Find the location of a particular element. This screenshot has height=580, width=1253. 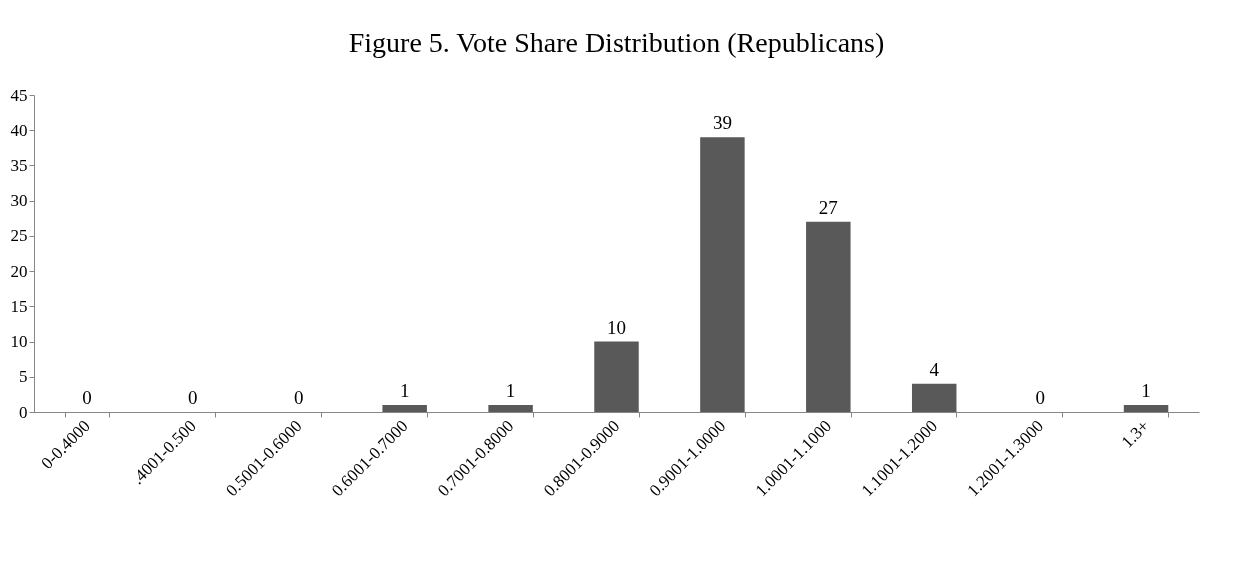

data-label: 4 is located at coordinates (934, 369).